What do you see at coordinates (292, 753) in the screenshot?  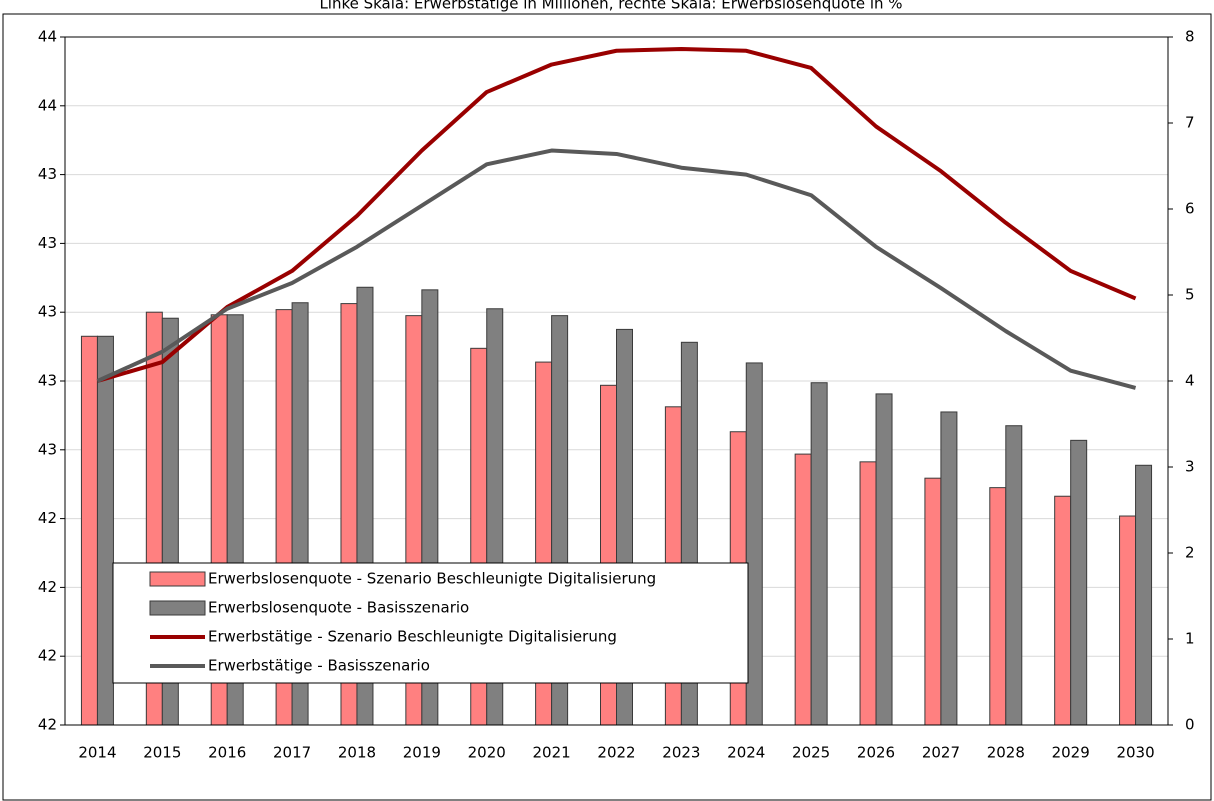 I see `x-tick-label: 2017` at bounding box center [292, 753].